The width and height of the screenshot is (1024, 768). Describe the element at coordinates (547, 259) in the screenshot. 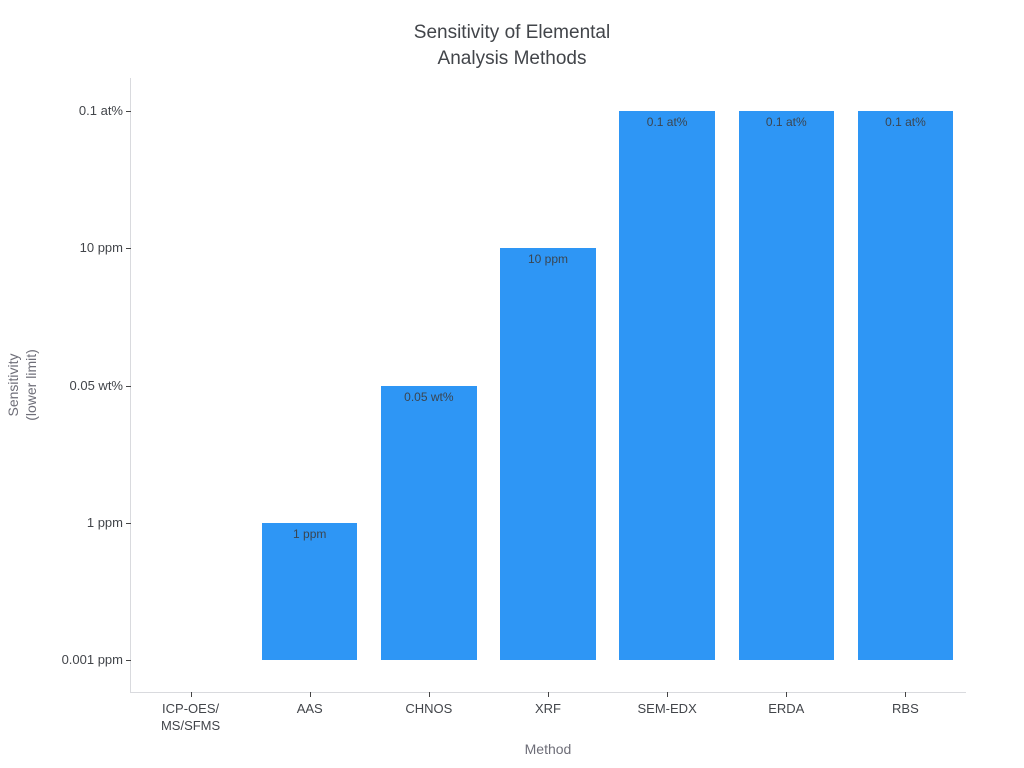

I see `bar-value-label: 10 ppm` at that location.